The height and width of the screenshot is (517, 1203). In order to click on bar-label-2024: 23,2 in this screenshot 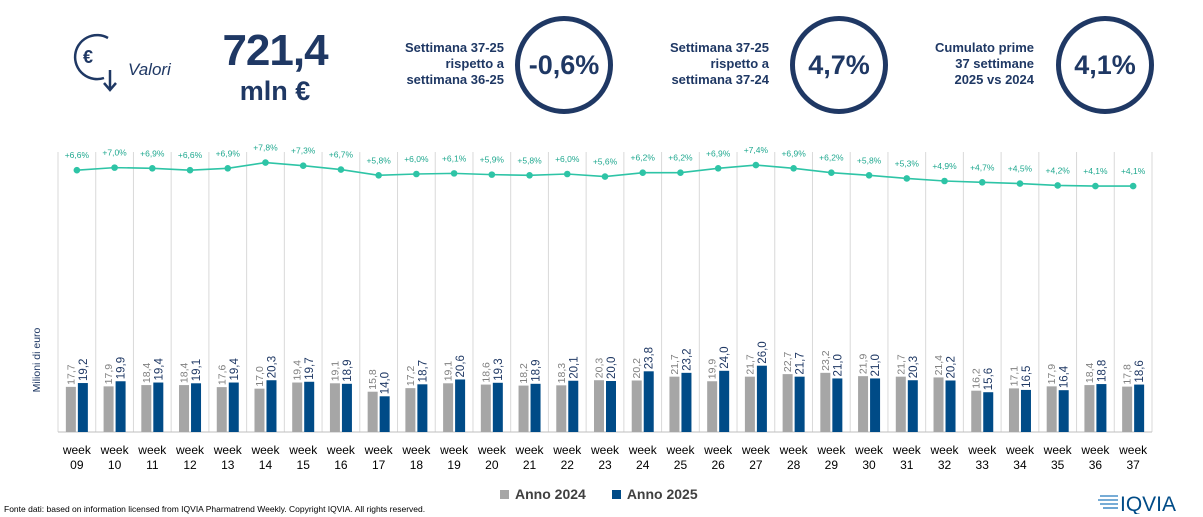, I will do `click(826, 360)`.